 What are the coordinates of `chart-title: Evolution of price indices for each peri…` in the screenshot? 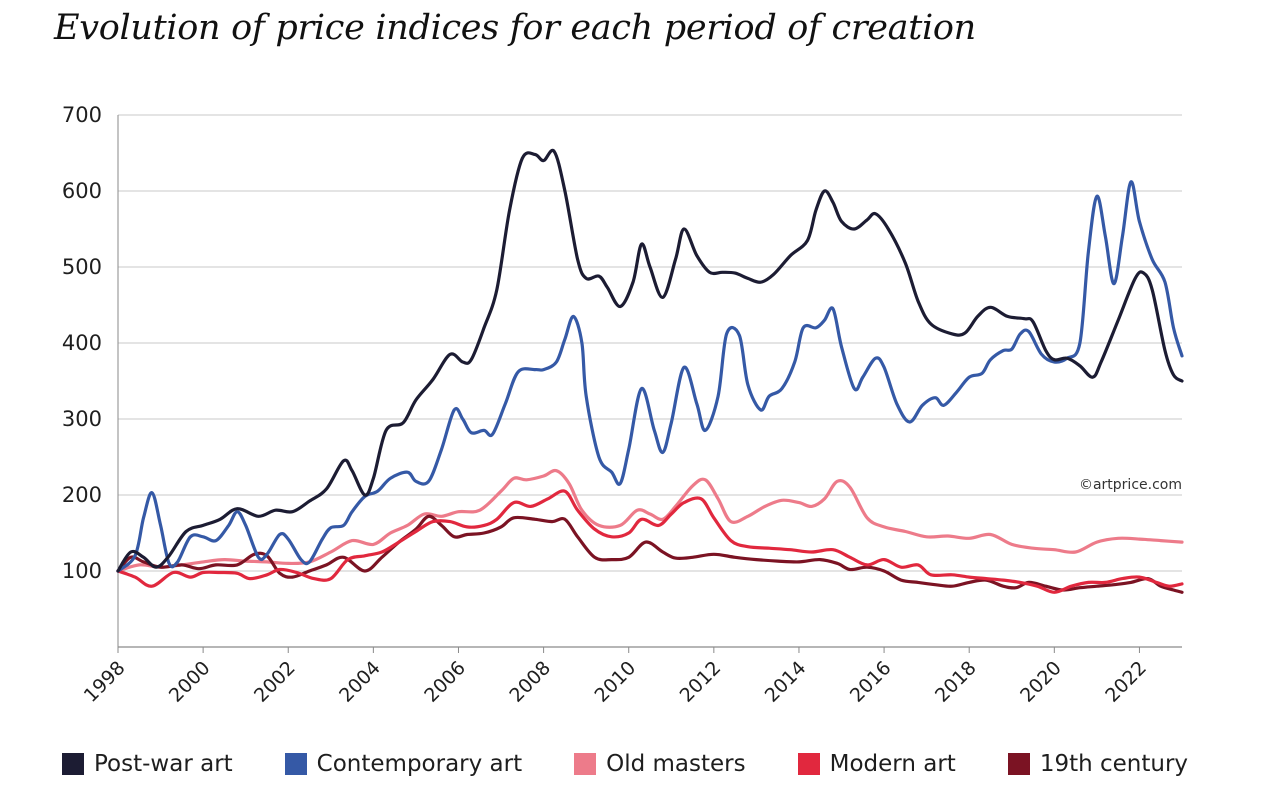 It's located at (515, 28).